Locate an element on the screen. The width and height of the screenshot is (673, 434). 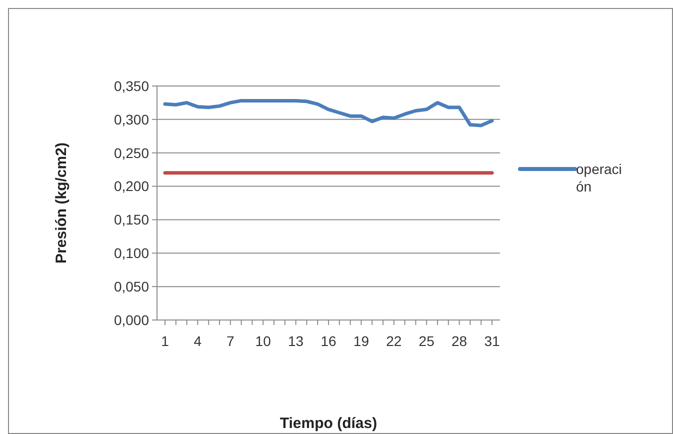
x-tick-label: 31 is located at coordinates (492, 341).